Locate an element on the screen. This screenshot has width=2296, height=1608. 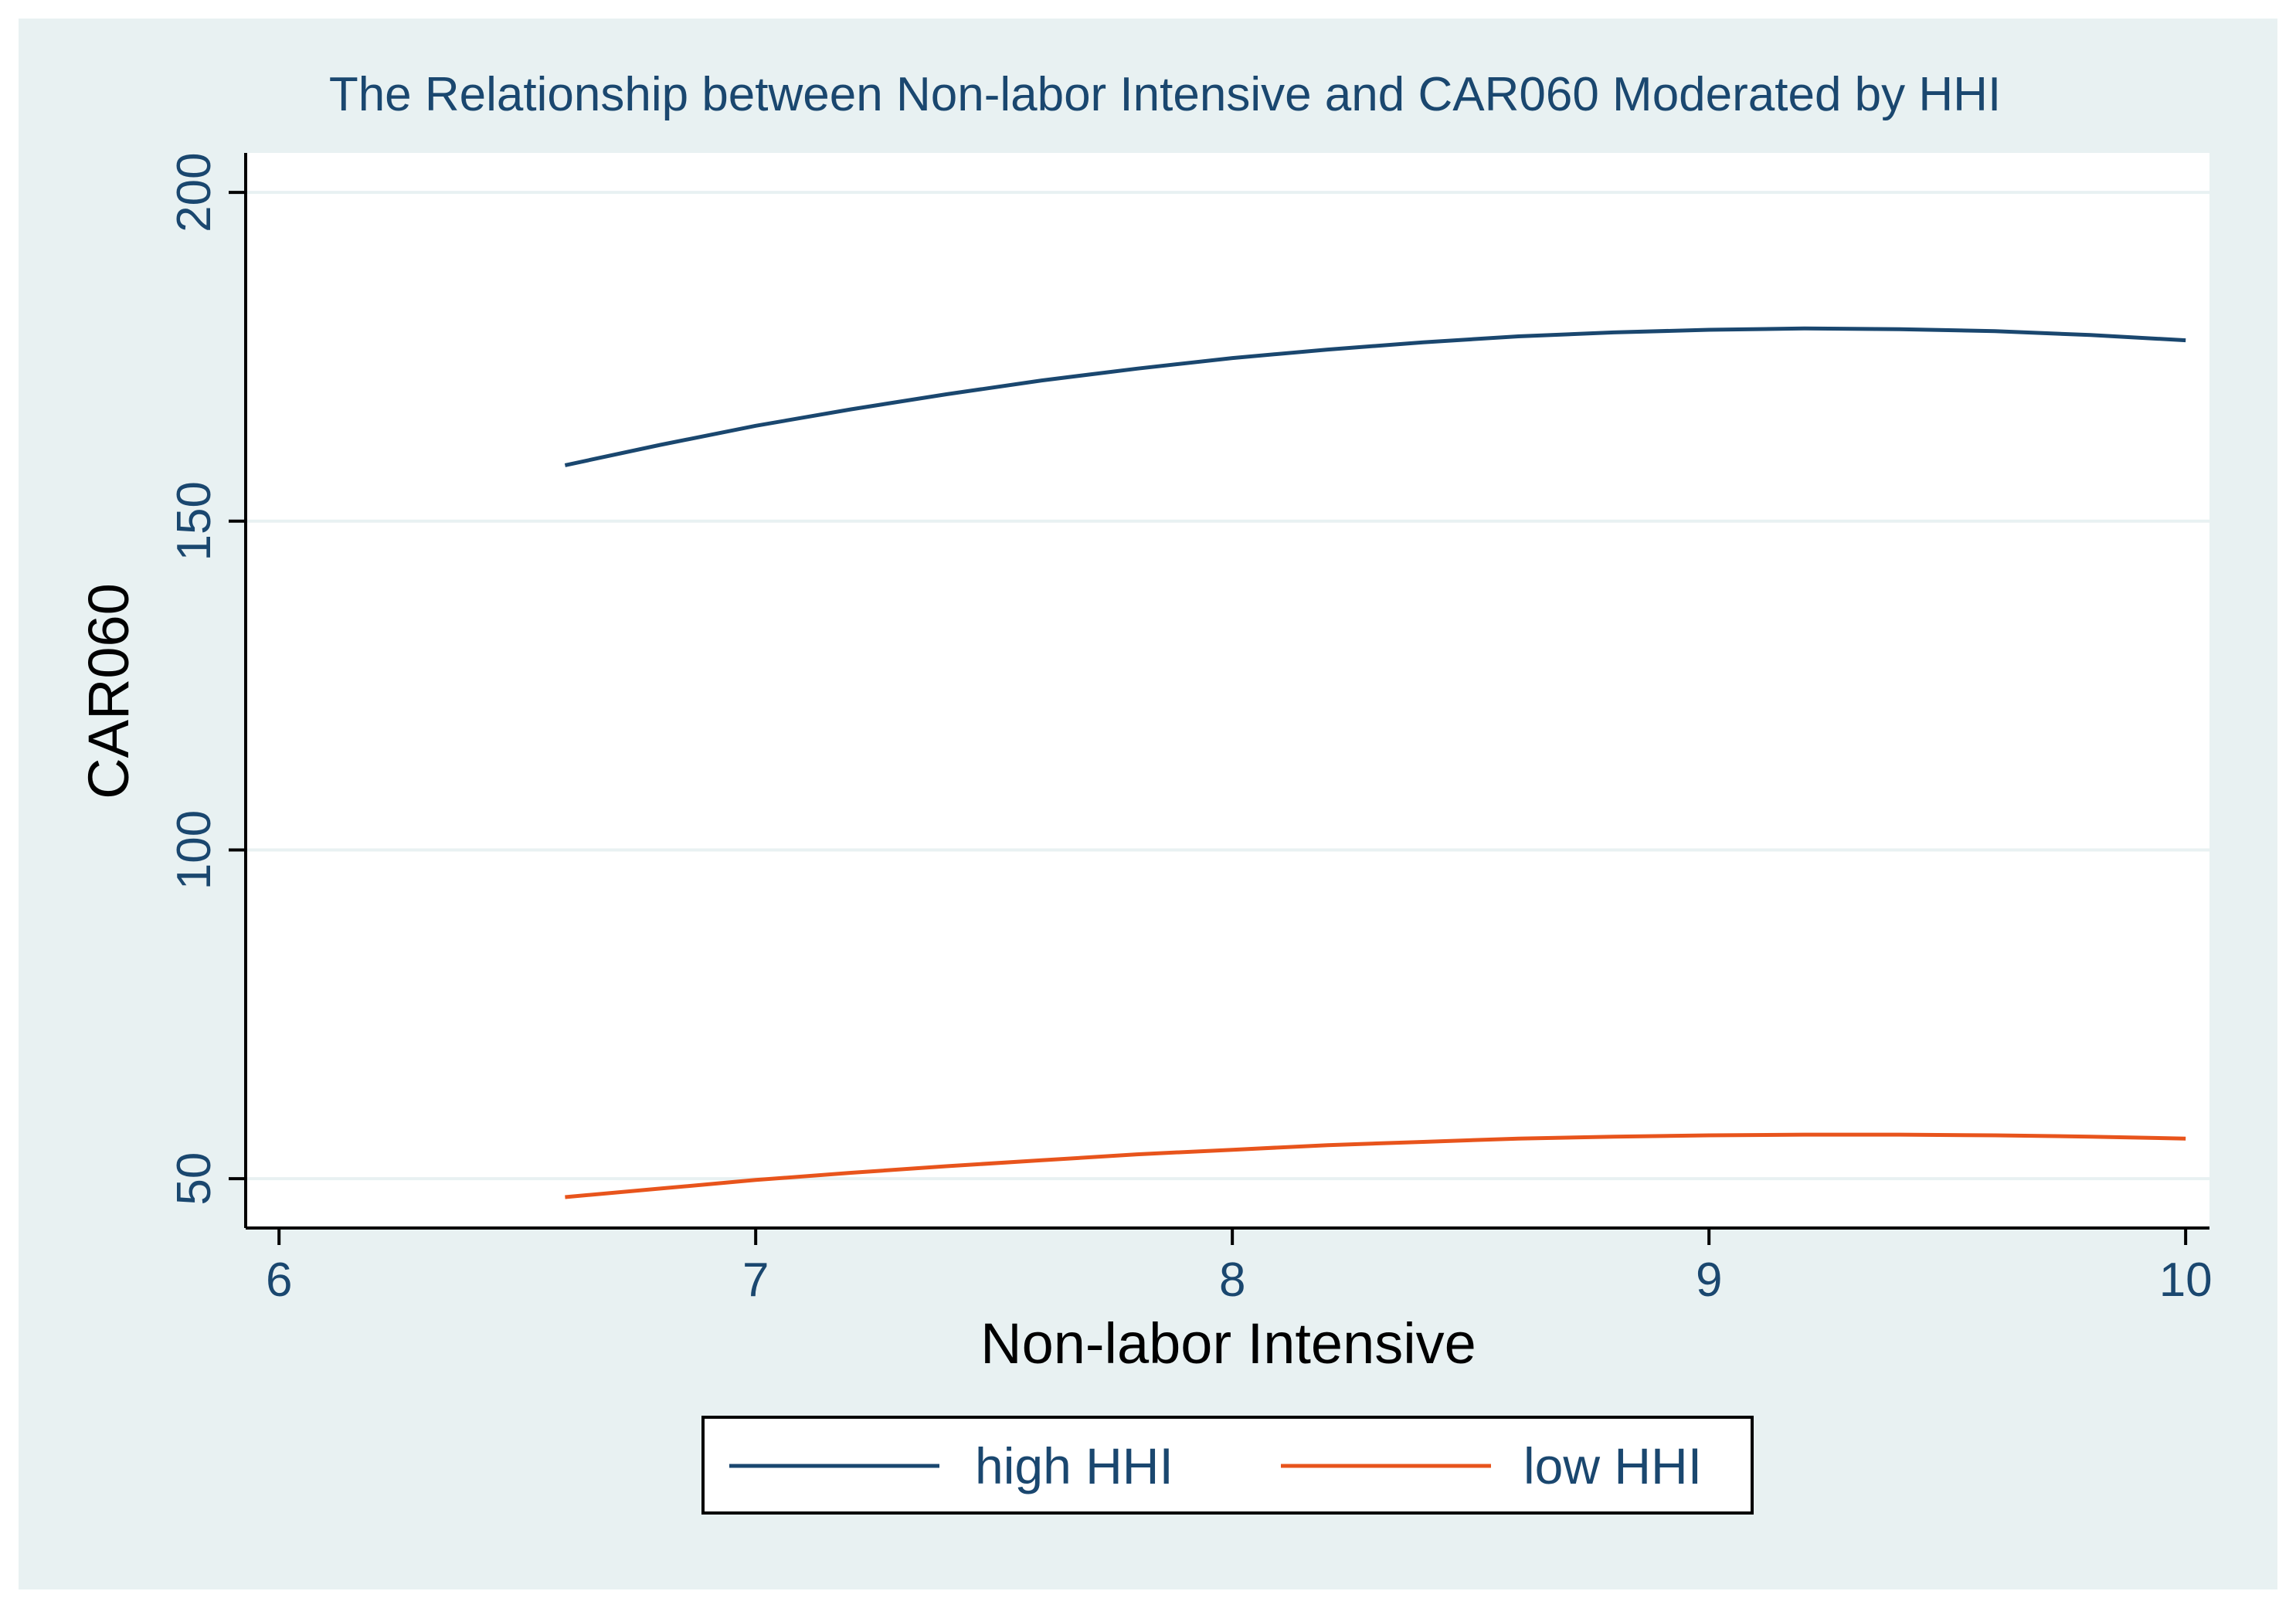
x-tick-label: 7 is located at coordinates (755, 1280).